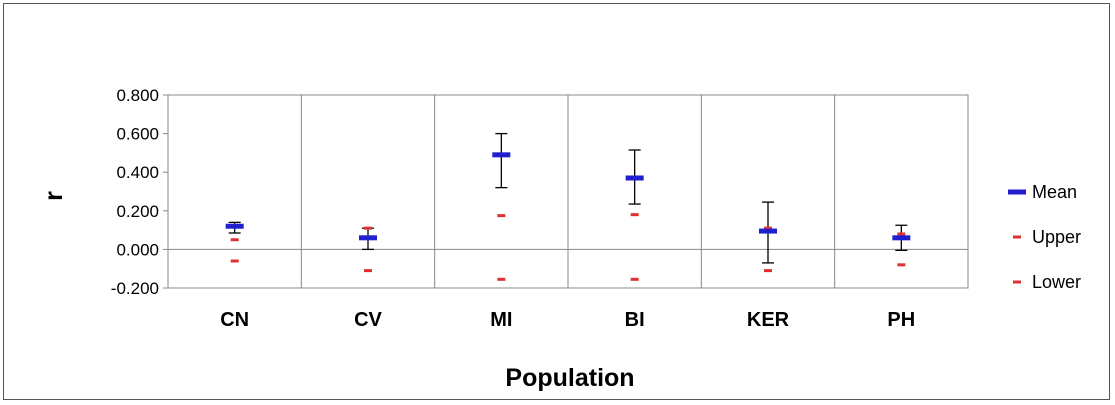  Describe the element at coordinates (567, 320) in the screenshot. I see `x-axis-categories: CN CV MI BI KER PH` at that location.